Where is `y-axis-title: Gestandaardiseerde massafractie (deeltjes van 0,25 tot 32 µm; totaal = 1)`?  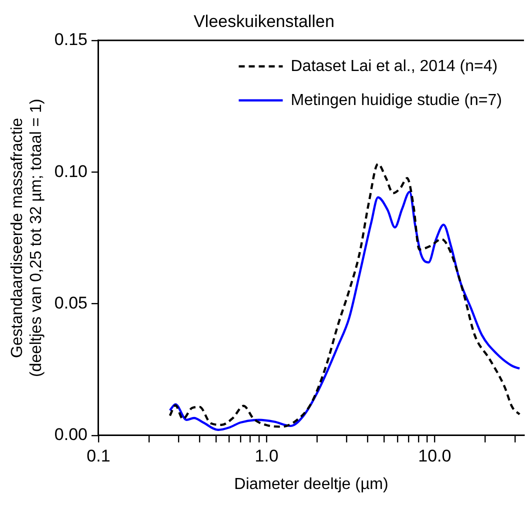 y-axis-title: Gestandaardiseerde massafractie (deeltjes van 0,25 tot 32 µm; totaal = 1) is located at coordinates (27, 238).